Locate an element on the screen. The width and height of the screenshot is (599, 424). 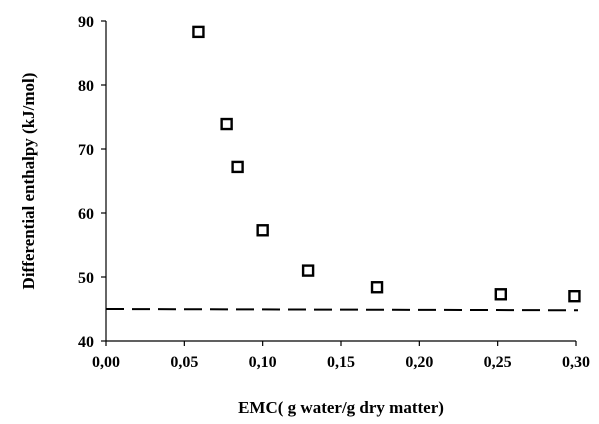
x-axis-label: EMC( g water/g dry matter) is located at coordinates (341, 407).